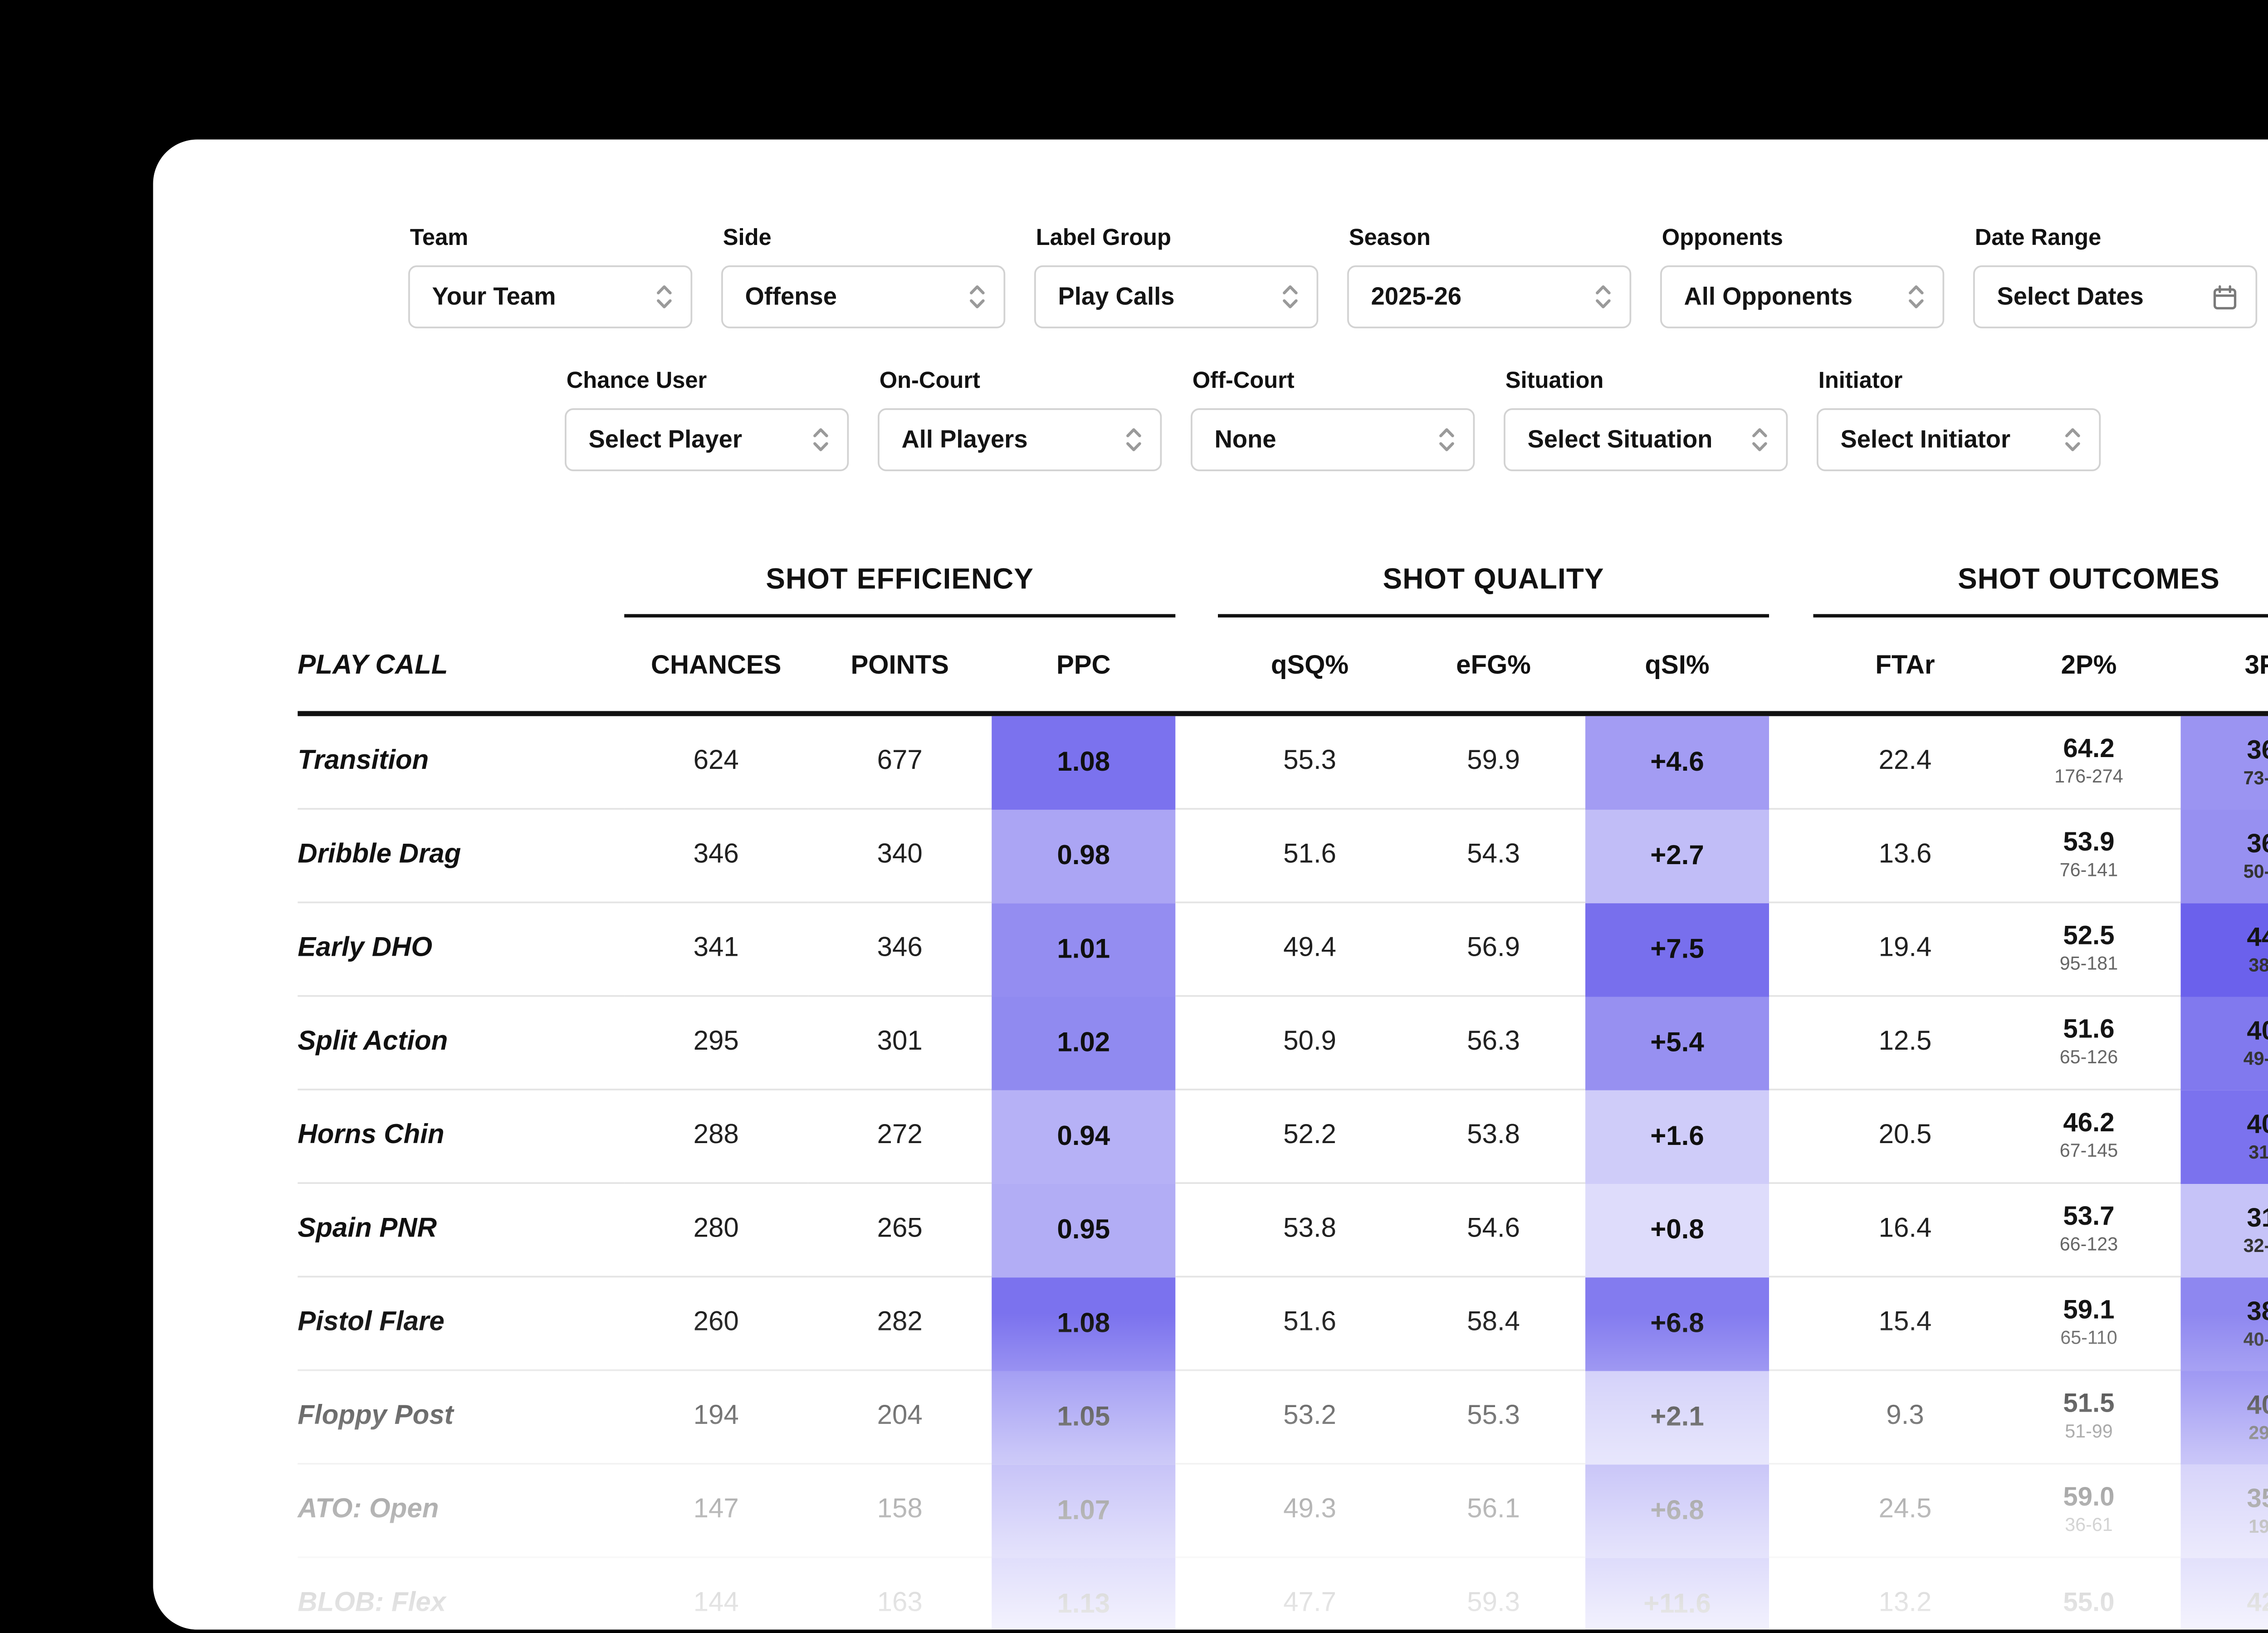  Describe the element at coordinates (1905, 1511) in the screenshot. I see `ftar-value: 24.5` at that location.